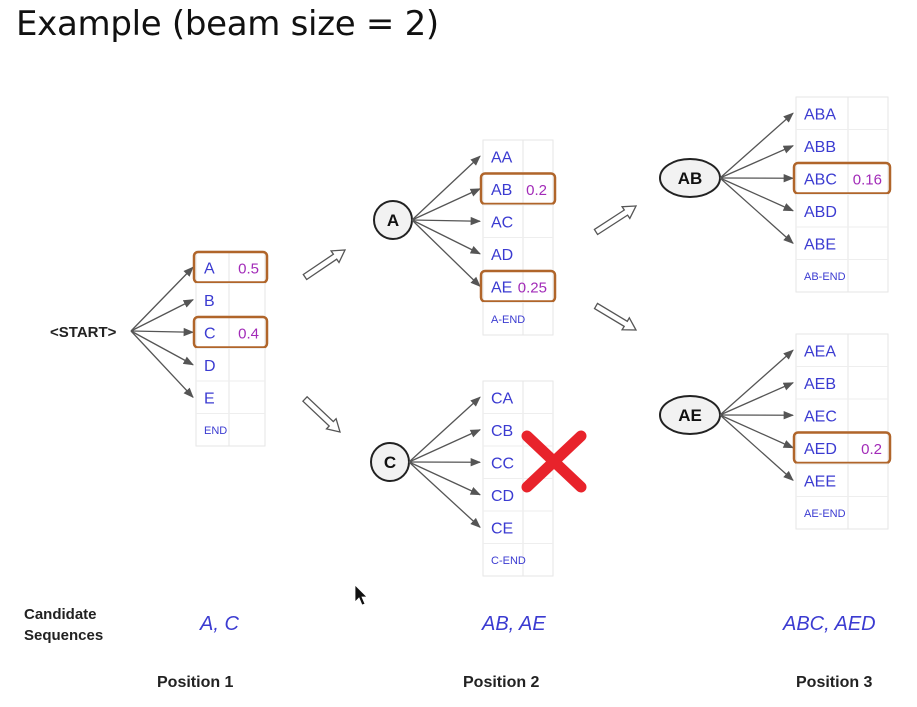 The width and height of the screenshot is (917, 707). What do you see at coordinates (514, 624) in the screenshot?
I see `candidate-sequences-position-2: AB, AE` at bounding box center [514, 624].